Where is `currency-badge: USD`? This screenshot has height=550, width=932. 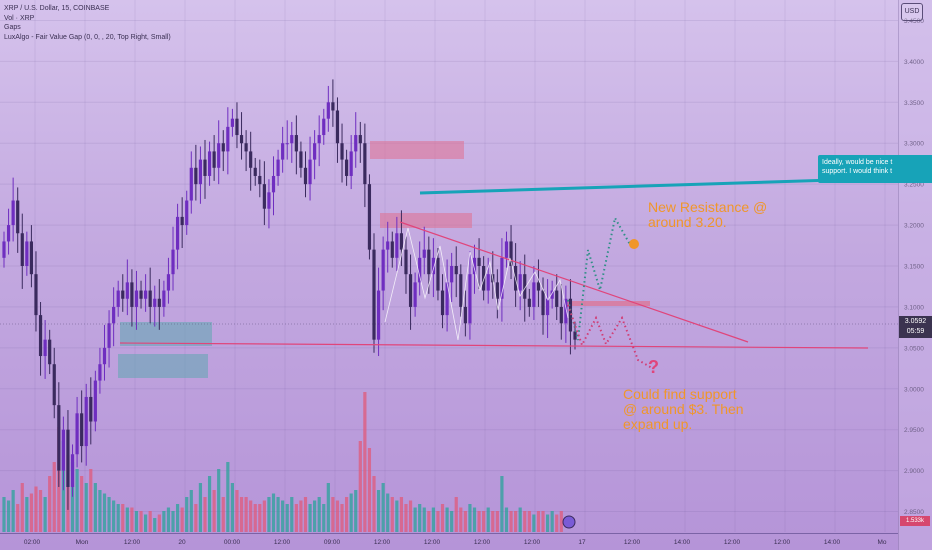 currency-badge: USD is located at coordinates (912, 12).